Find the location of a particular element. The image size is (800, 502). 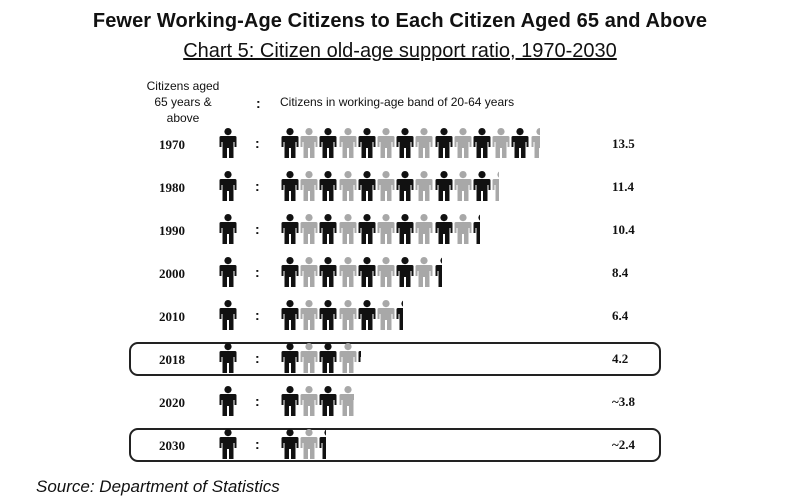

elderly-header-line1: Citizens aged is located at coordinates (183, 86).